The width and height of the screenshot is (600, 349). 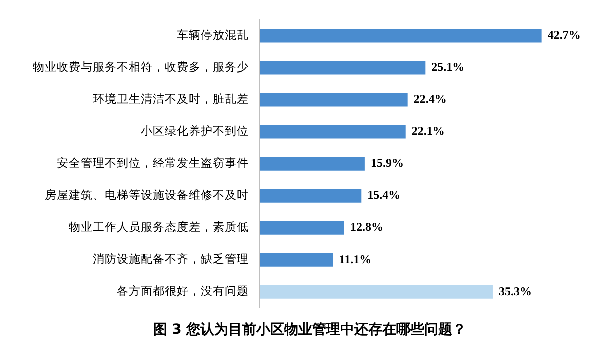 What do you see at coordinates (183, 291) in the screenshot?
I see `y-tick-label: 各方面都很好，没有问题` at bounding box center [183, 291].